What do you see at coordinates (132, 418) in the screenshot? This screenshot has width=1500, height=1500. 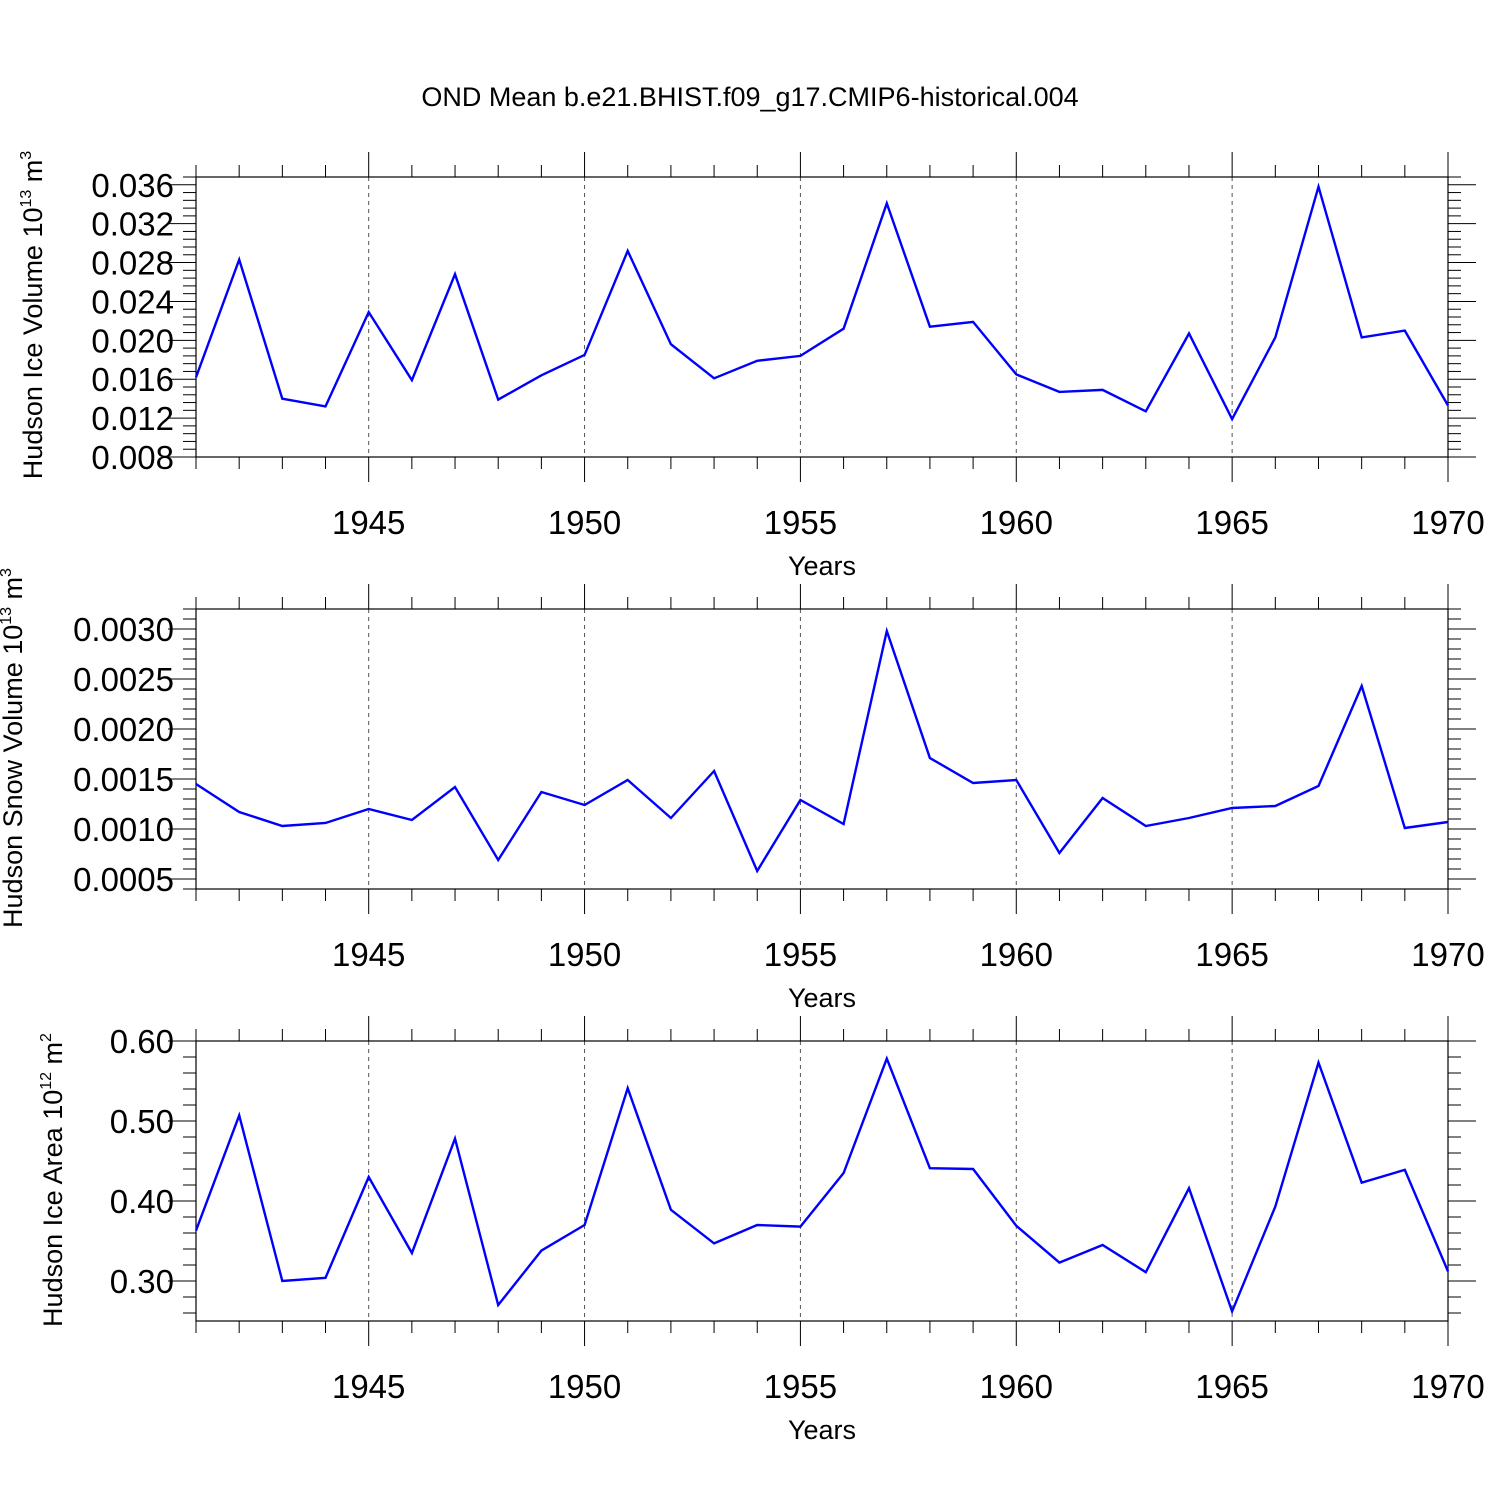 I see `y-tick-label: 0.012` at bounding box center [132, 418].